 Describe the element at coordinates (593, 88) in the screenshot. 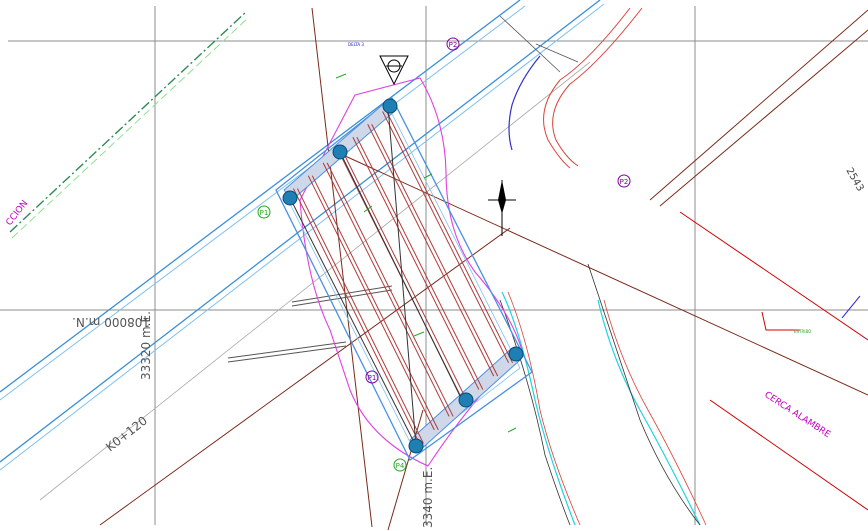

I see `road-curve-red` at that location.